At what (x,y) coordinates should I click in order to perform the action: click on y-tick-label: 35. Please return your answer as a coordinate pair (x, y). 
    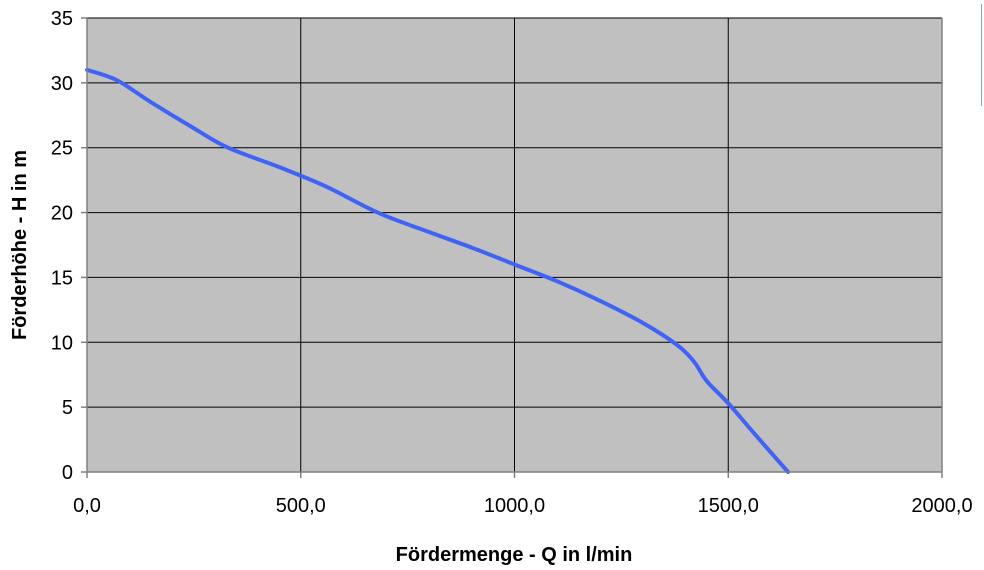
    Looking at the image, I should click on (62, 19).